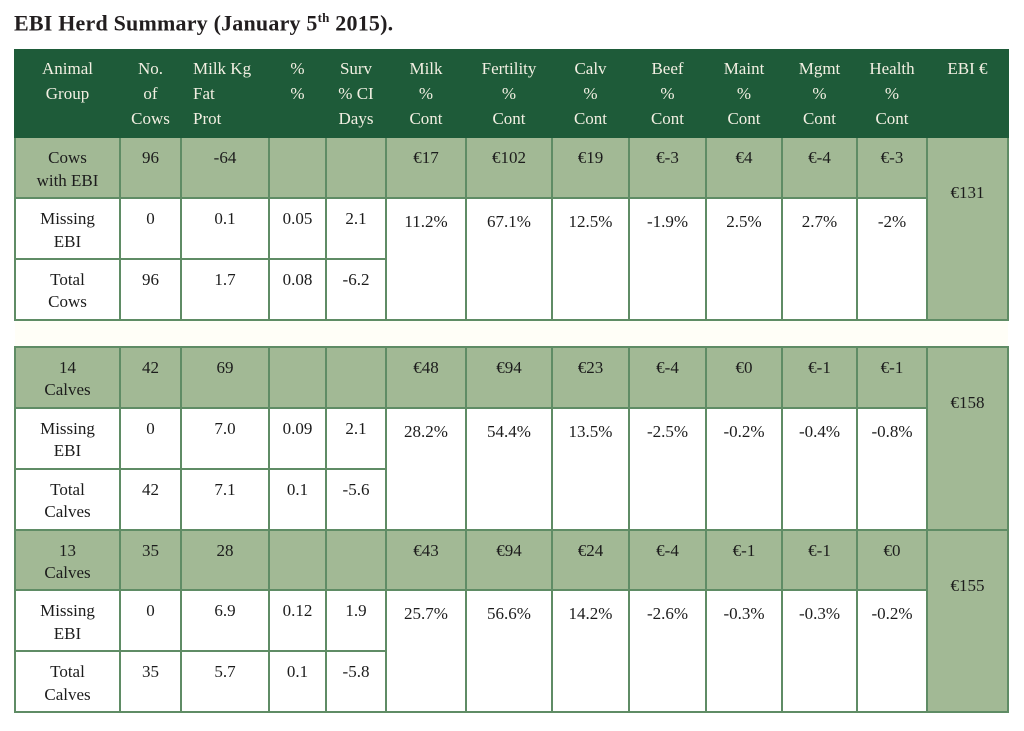  What do you see at coordinates (892, 560) in the screenshot?
I see `cell-cont-health: €0` at bounding box center [892, 560].